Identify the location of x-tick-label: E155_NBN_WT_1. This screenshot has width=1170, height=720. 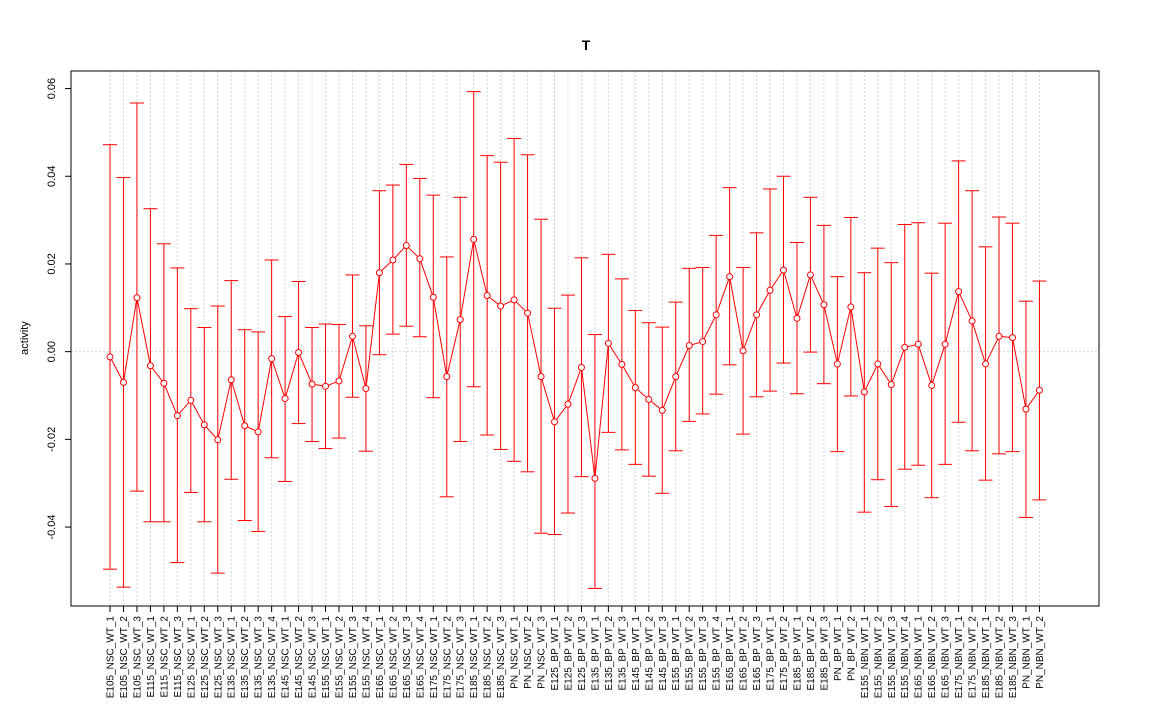
(865, 657).